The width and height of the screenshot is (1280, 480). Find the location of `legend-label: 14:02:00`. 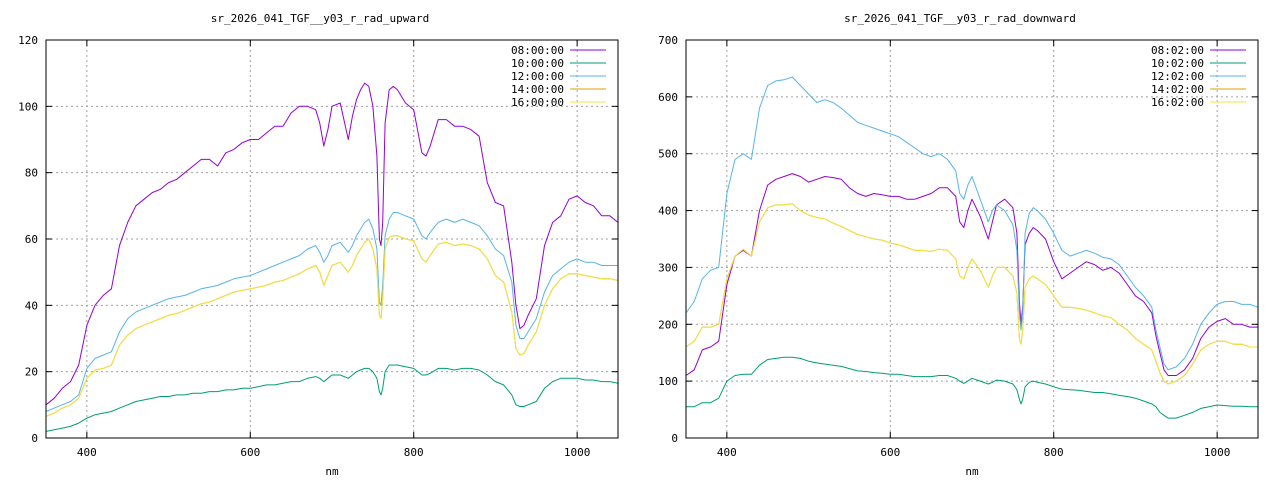

legend-label: 14:02:00 is located at coordinates (1177, 89).